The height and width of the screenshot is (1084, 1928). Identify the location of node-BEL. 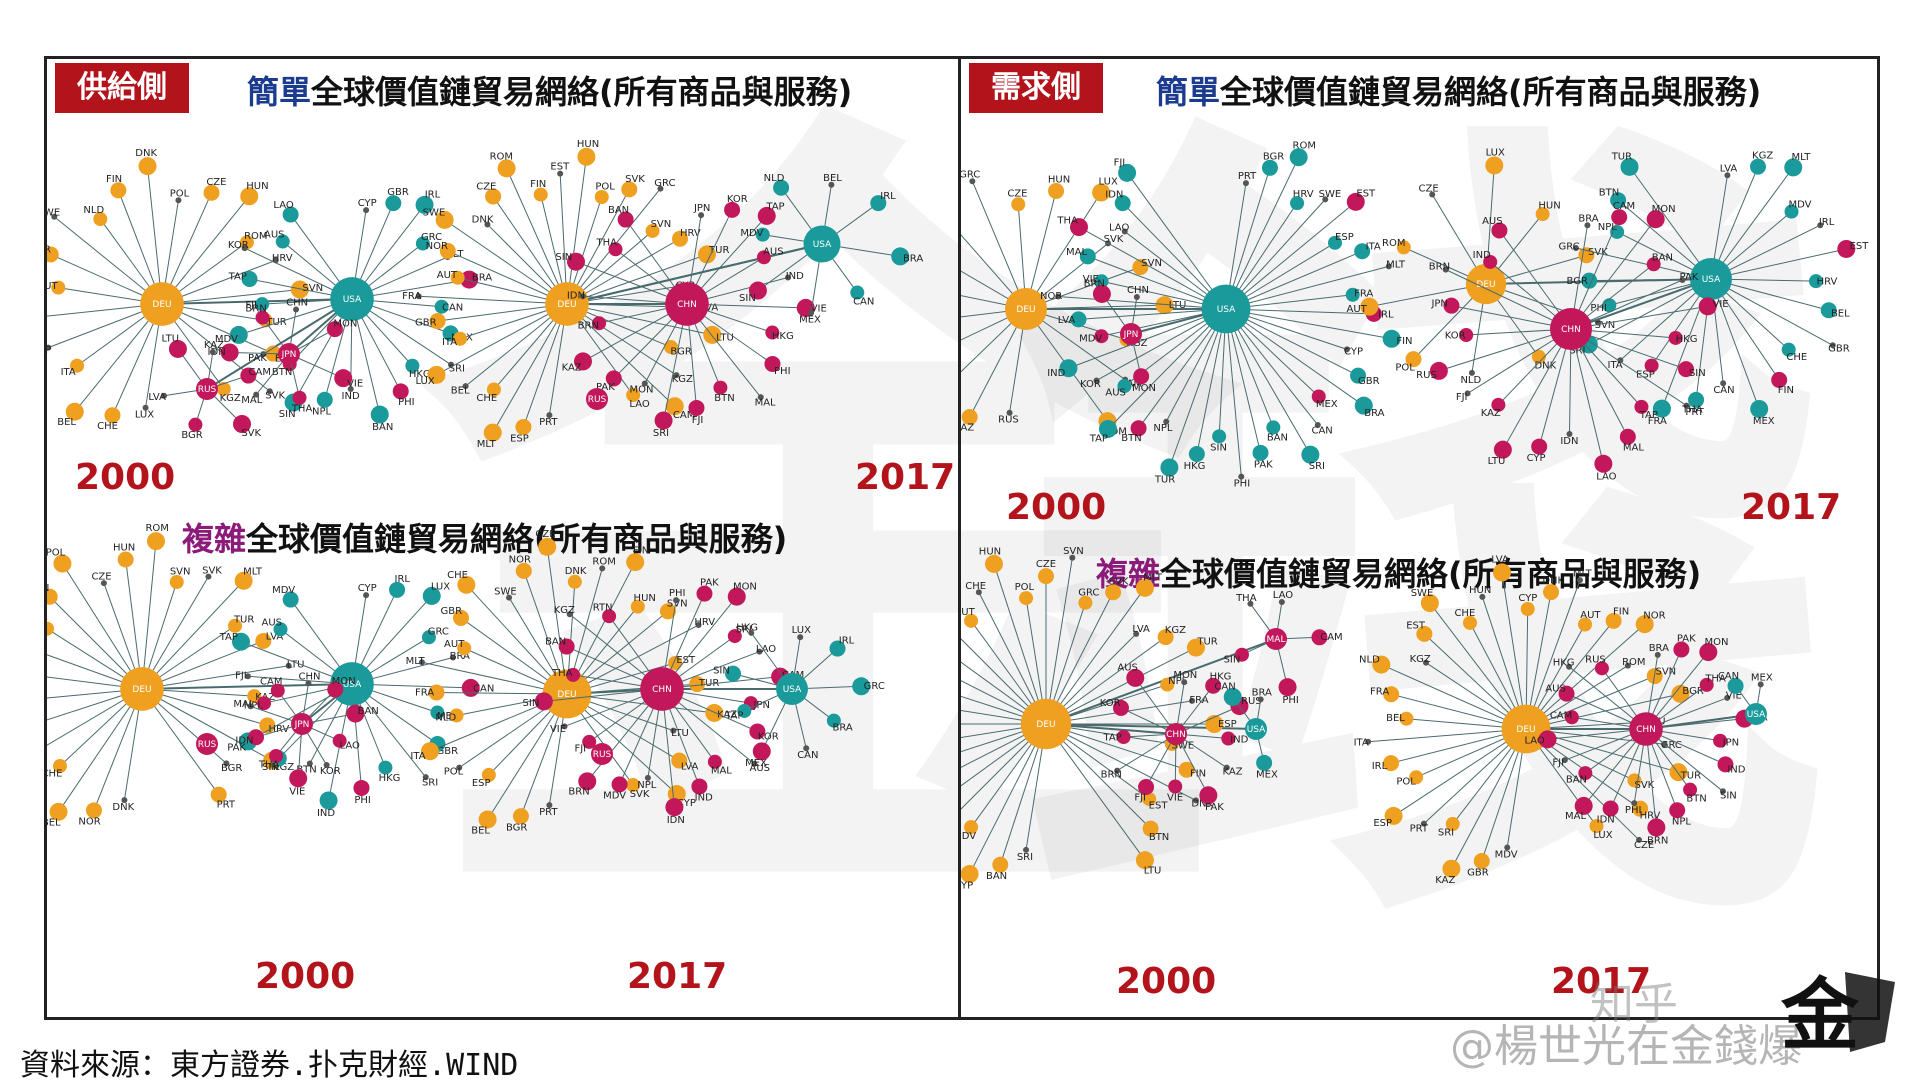
(831, 184).